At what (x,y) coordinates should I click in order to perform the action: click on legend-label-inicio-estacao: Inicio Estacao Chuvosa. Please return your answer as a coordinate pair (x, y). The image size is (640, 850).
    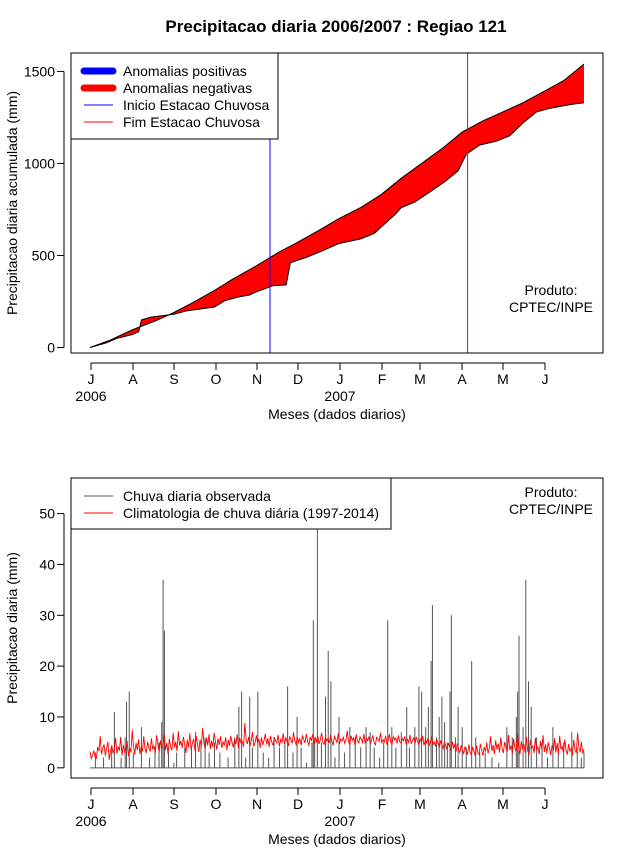
    Looking at the image, I should click on (196, 105).